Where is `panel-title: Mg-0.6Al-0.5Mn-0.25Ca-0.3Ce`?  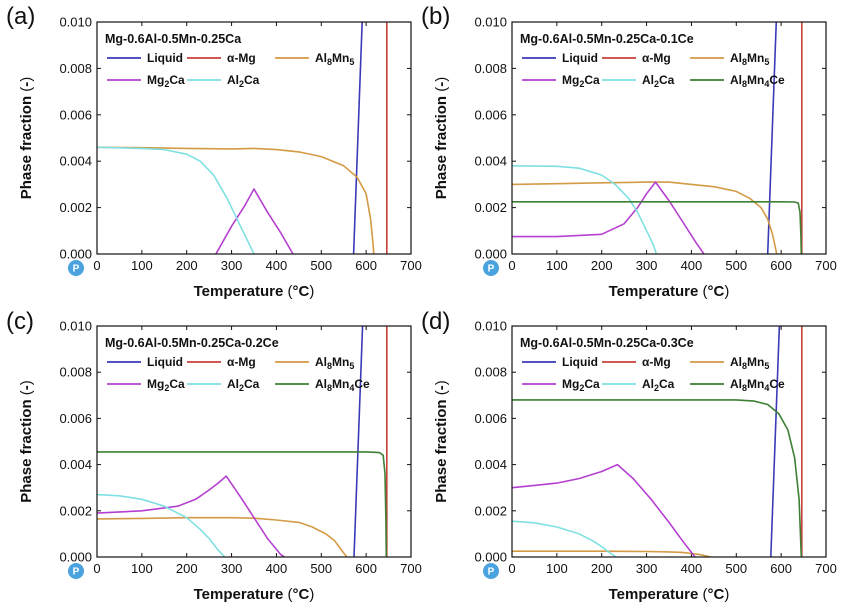
panel-title: Mg-0.6Al-0.5Mn-0.25Ca-0.3Ce is located at coordinates (607, 343).